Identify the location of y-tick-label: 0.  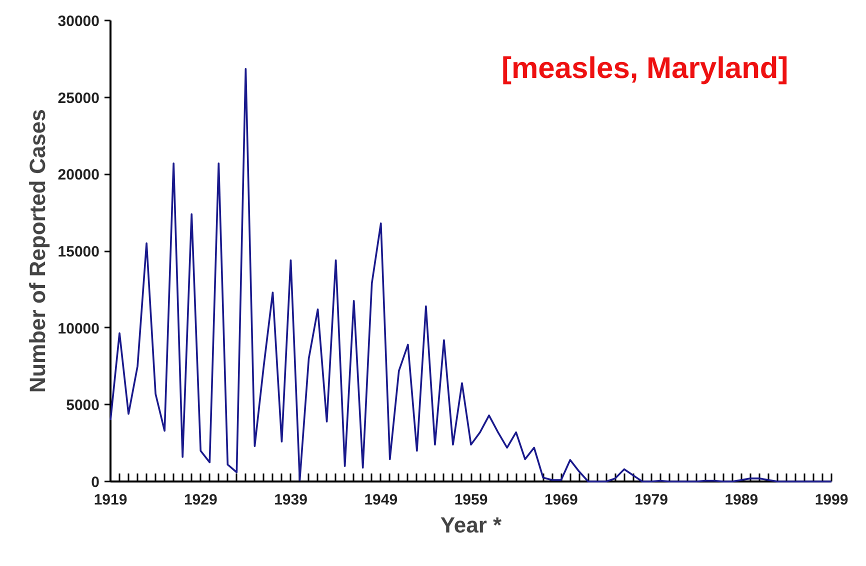
(95, 482).